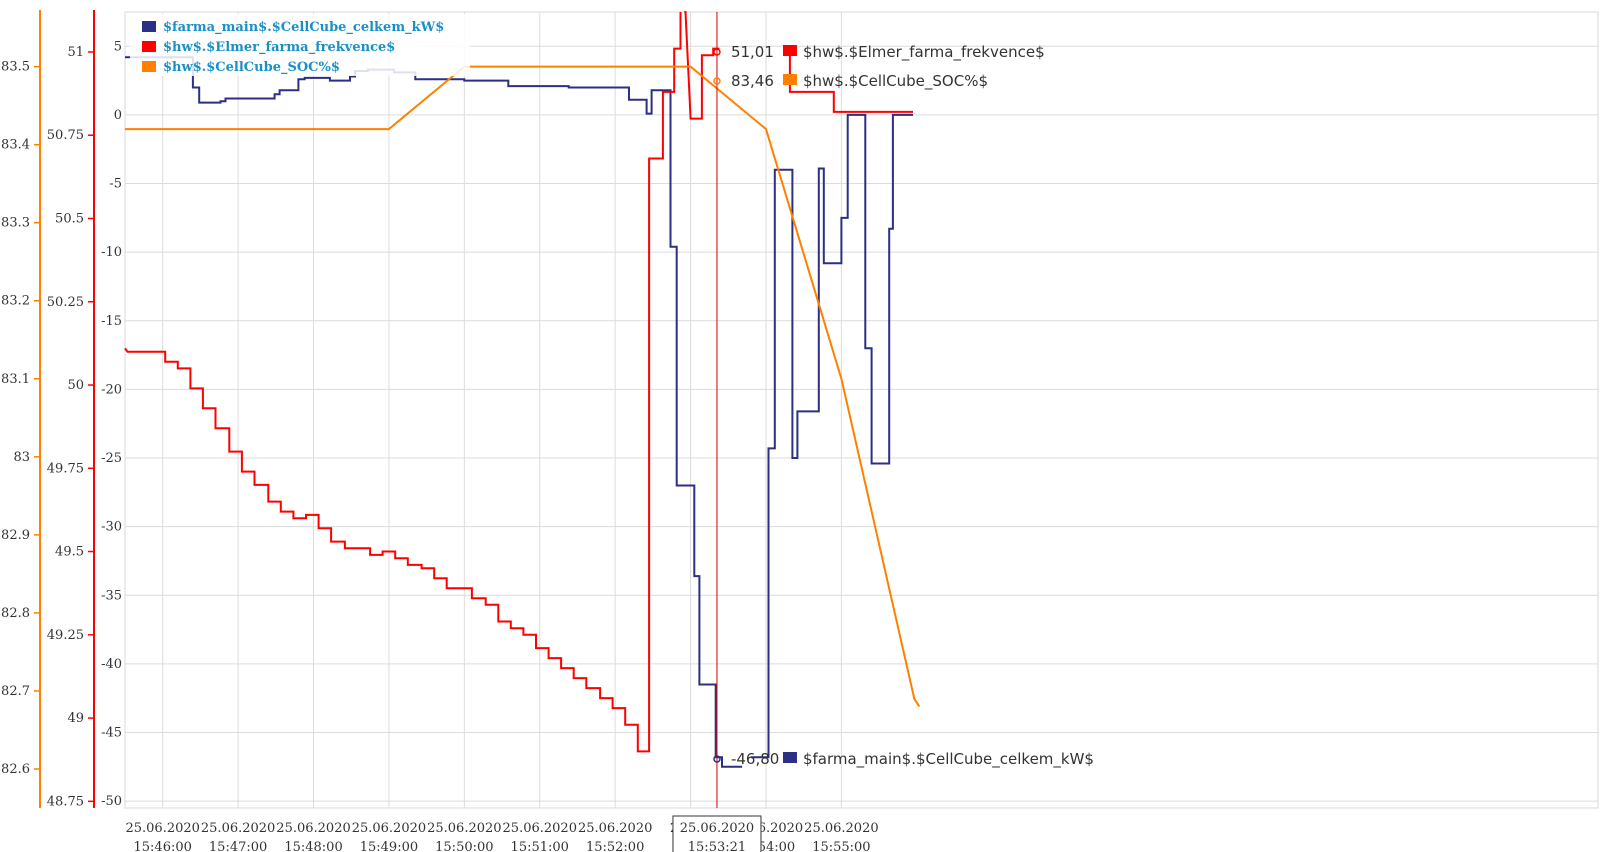 The image size is (1616, 852). What do you see at coordinates (389, 846) in the screenshot?
I see `x-tick-time: 15:49:00` at bounding box center [389, 846].